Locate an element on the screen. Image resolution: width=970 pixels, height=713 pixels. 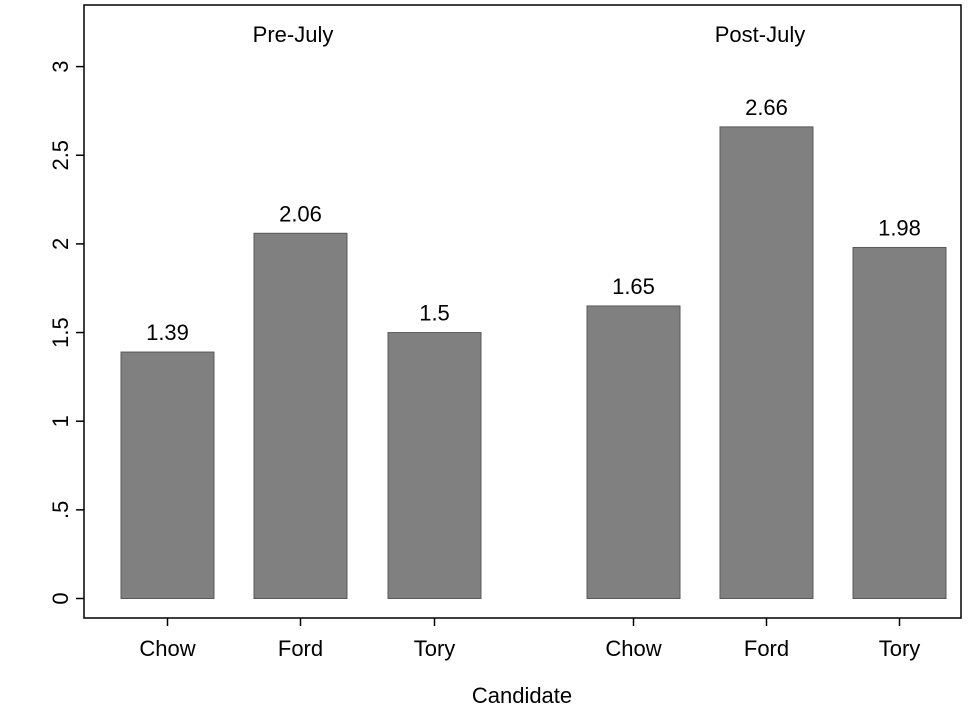
bar-value-label: 2.06 is located at coordinates (300, 213).